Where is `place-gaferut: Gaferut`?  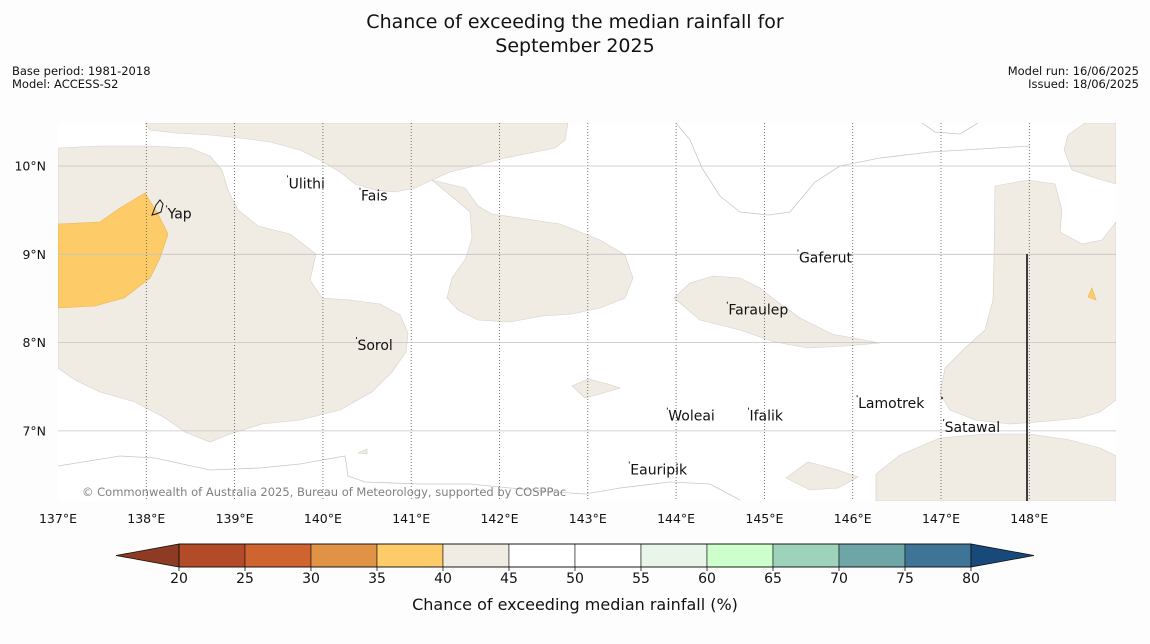 place-gaferut: Gaferut is located at coordinates (825, 258).